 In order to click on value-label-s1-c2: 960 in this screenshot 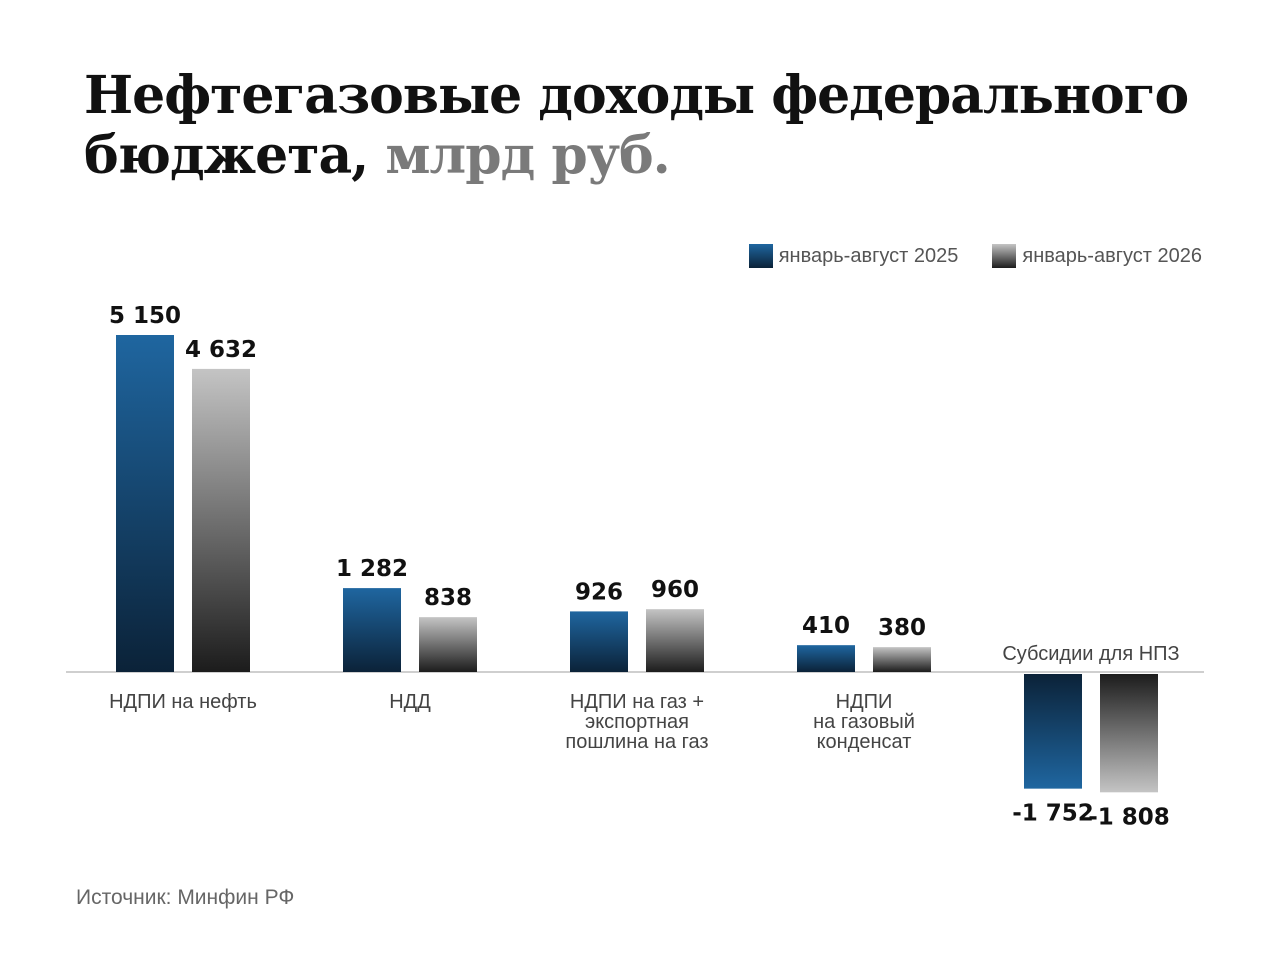, I will do `click(675, 590)`.